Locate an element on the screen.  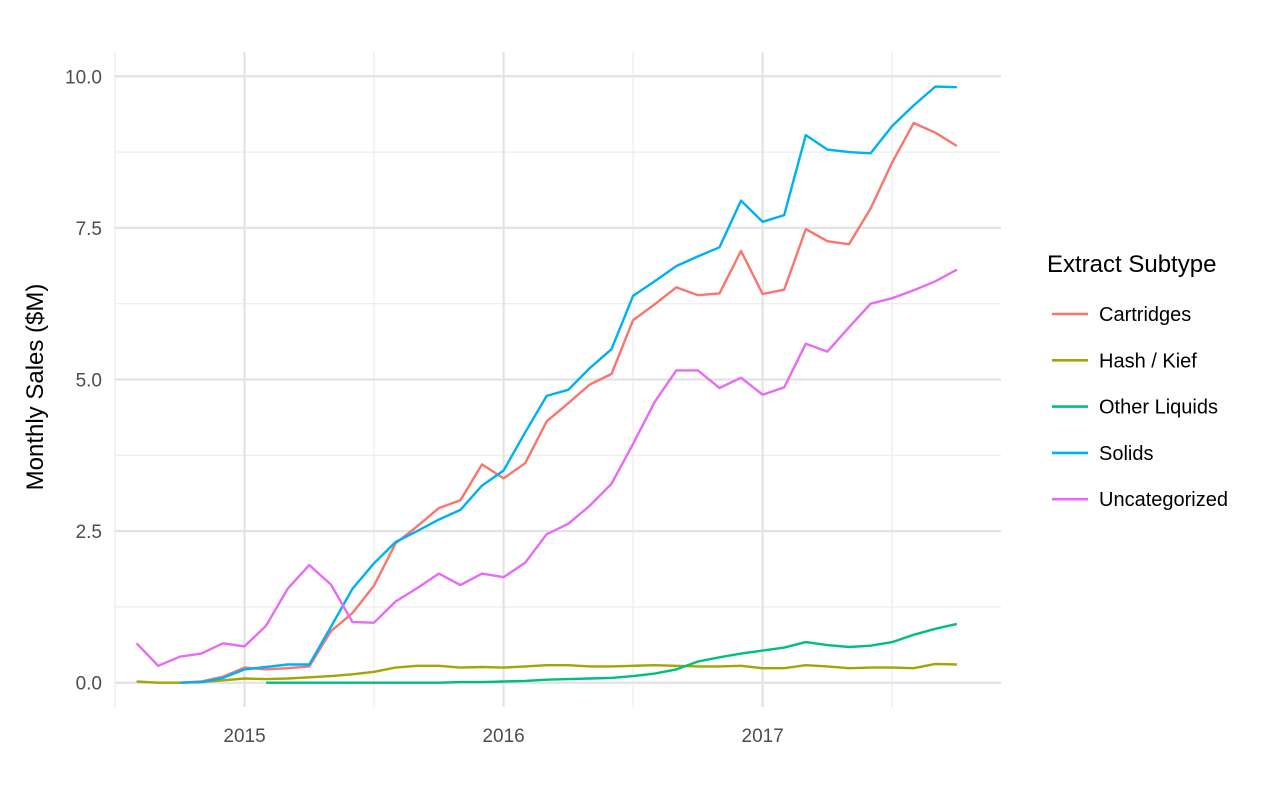
y-tick-label: 2.5 is located at coordinates (89, 532).